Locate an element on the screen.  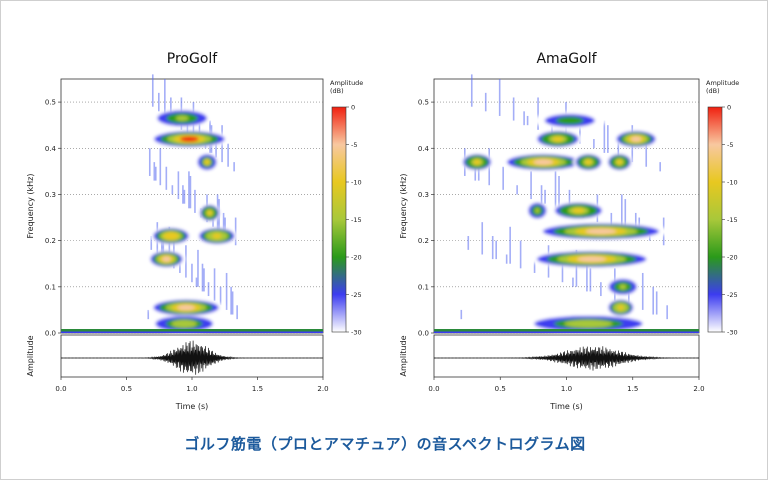
figure-caption: ゴルフ筋電（プロとアマチュア）の音スペクトログラム図 is located at coordinates (385, 444).